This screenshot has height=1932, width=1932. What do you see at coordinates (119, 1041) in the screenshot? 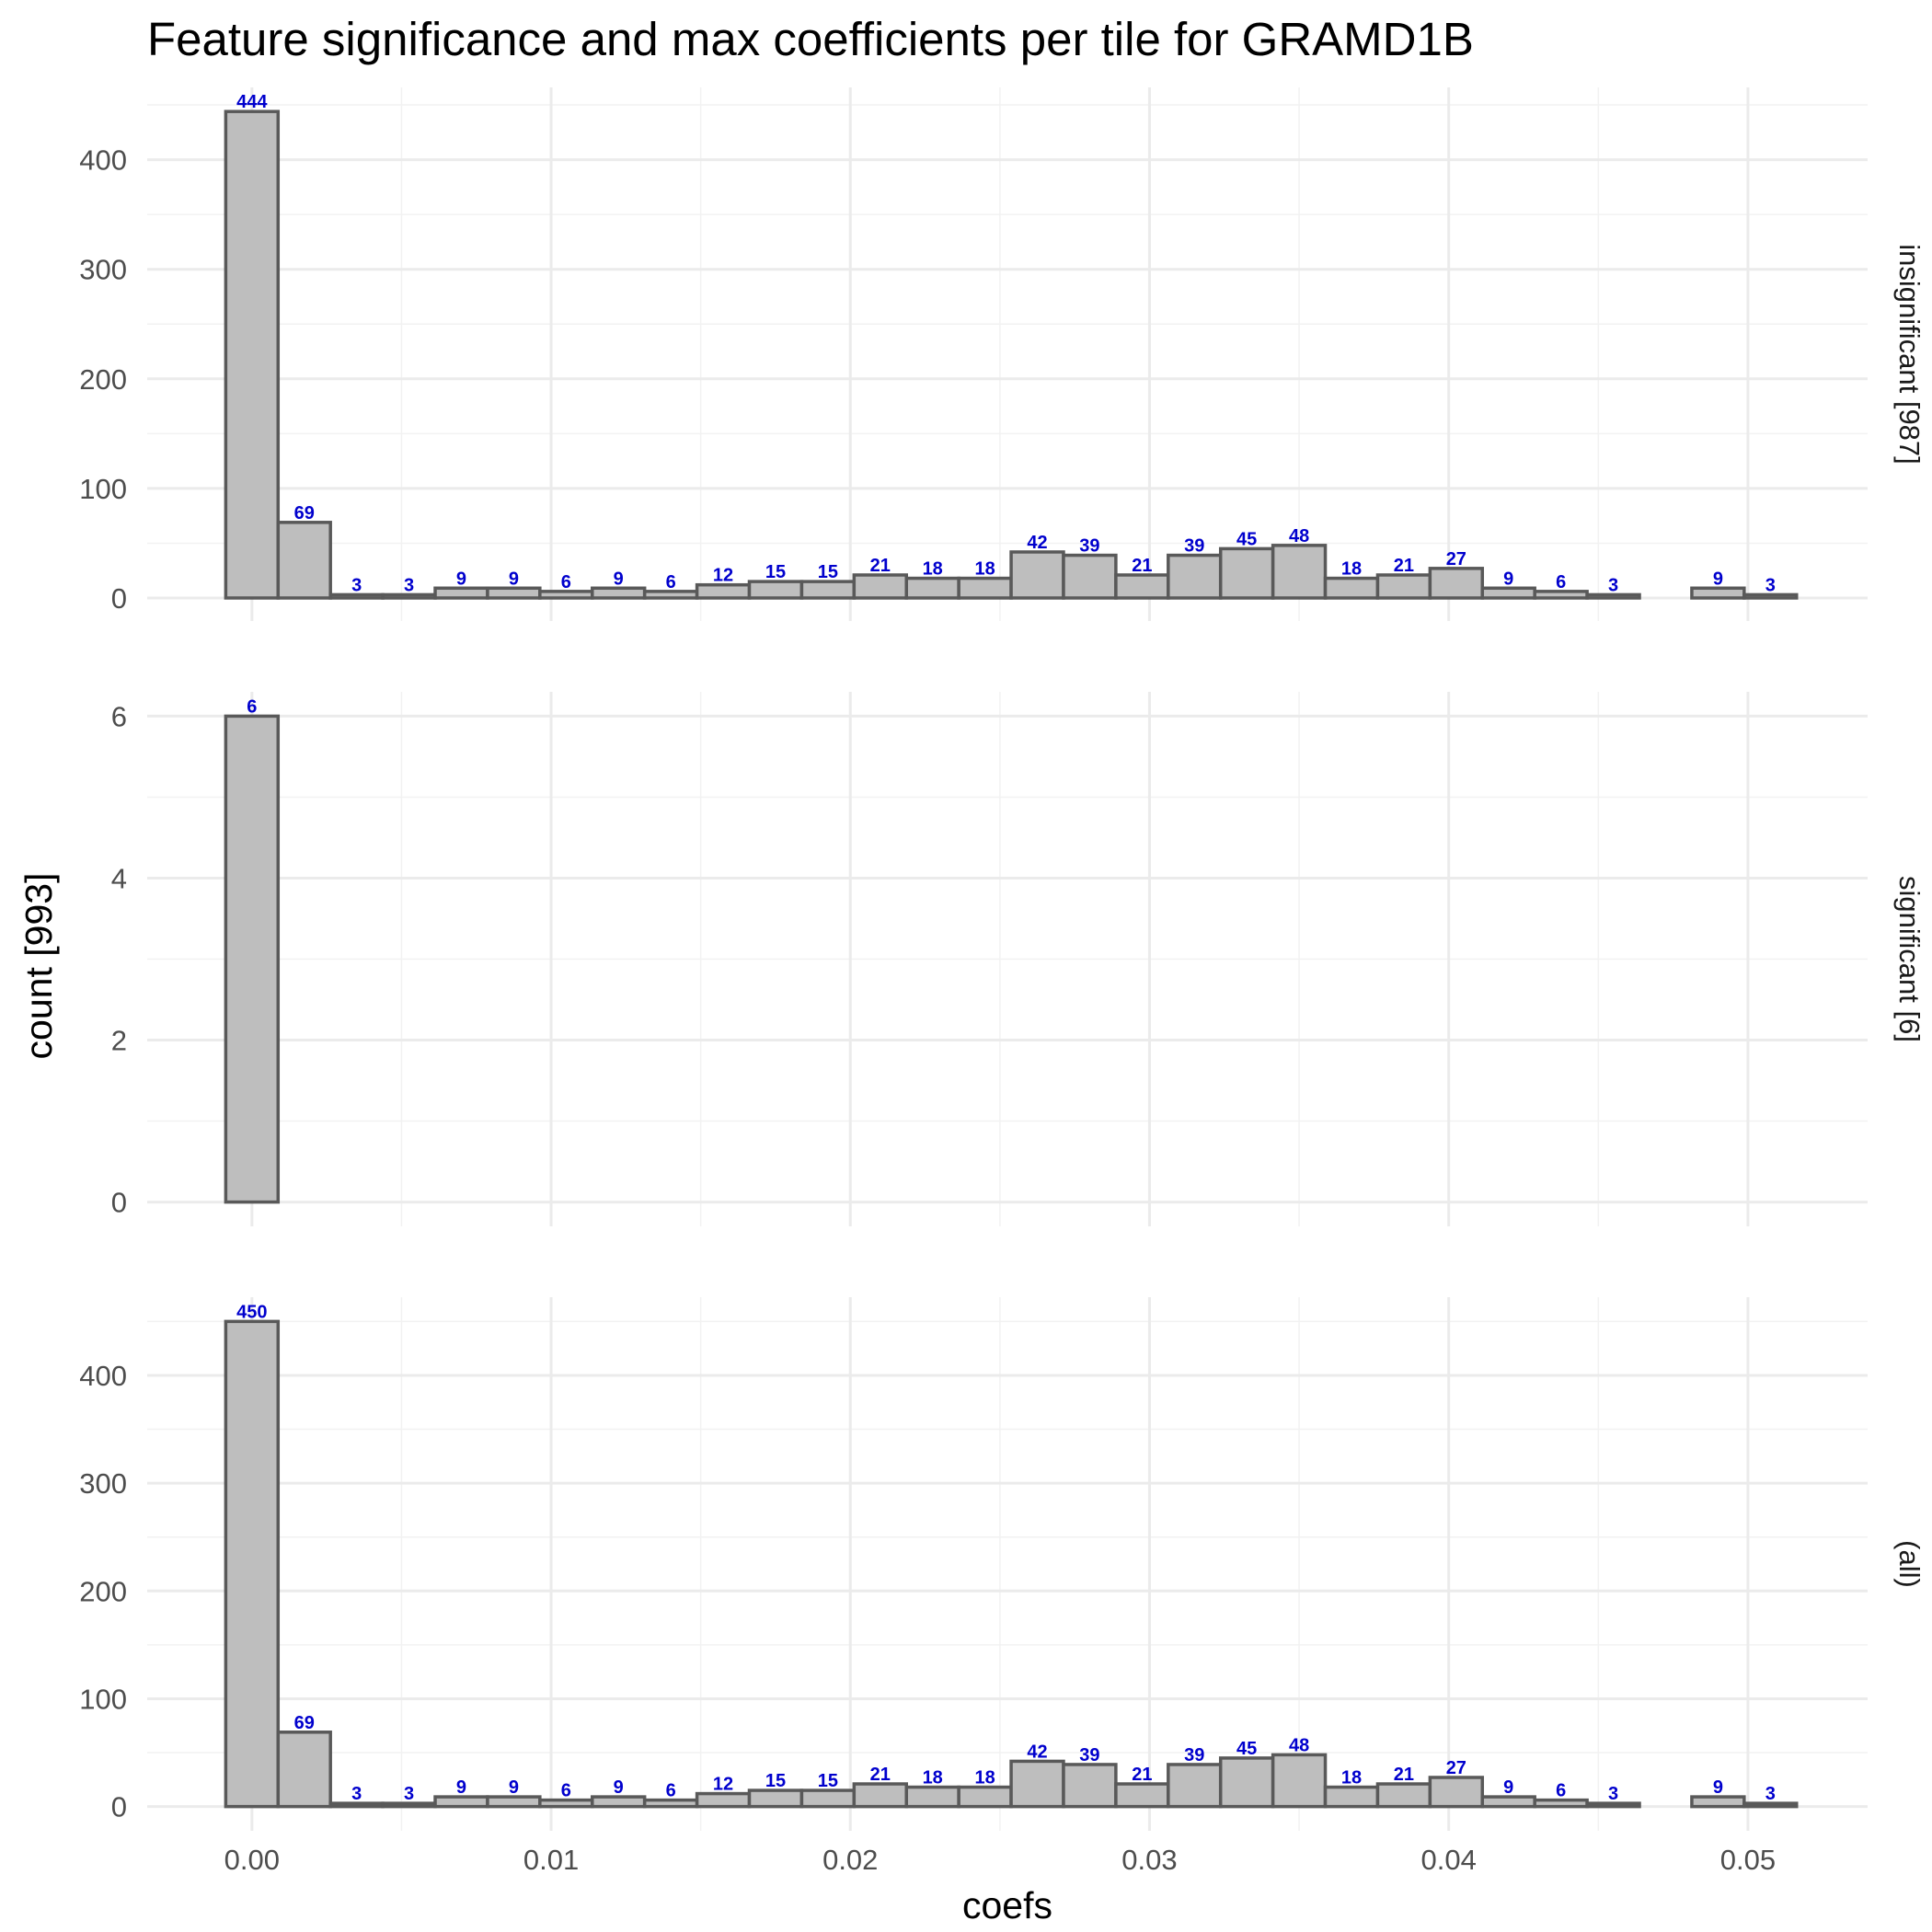
I see `y-tick-label: 2` at bounding box center [119, 1041].